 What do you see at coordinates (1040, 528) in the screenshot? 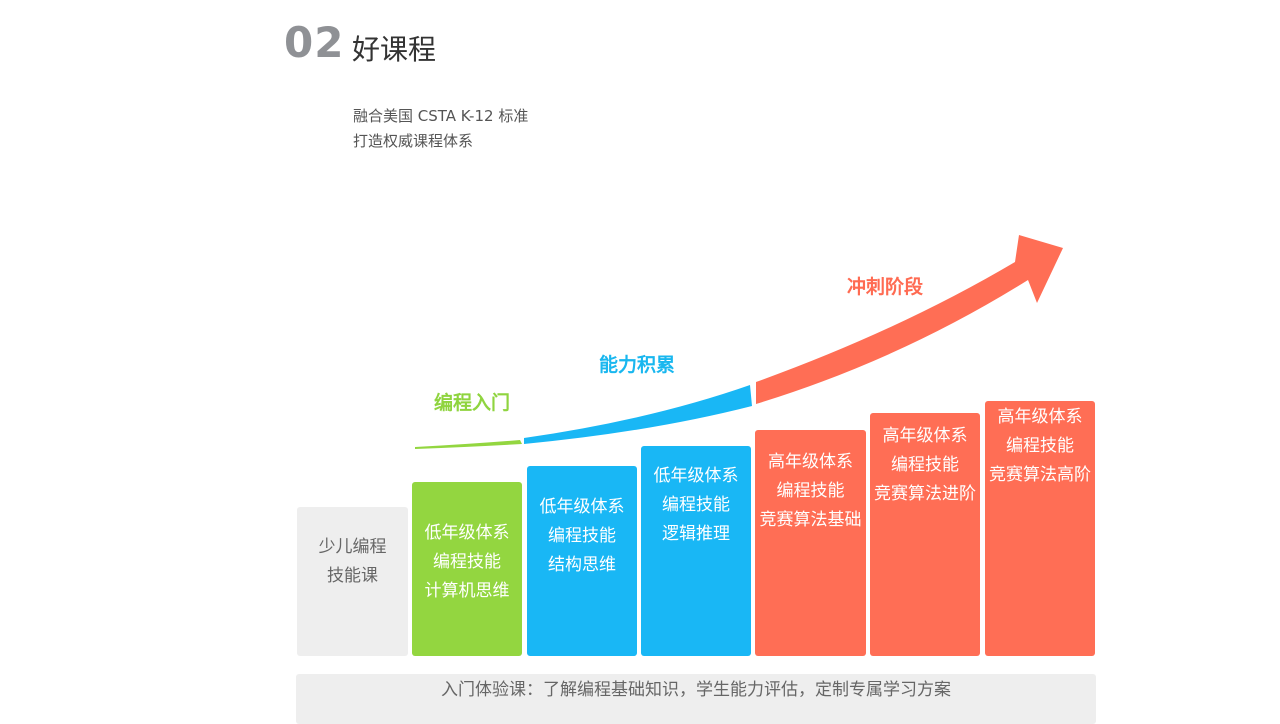
I see `step-senior-algorithm-expert: 高年级体系 编程技能 竞赛算法高阶` at bounding box center [1040, 528].